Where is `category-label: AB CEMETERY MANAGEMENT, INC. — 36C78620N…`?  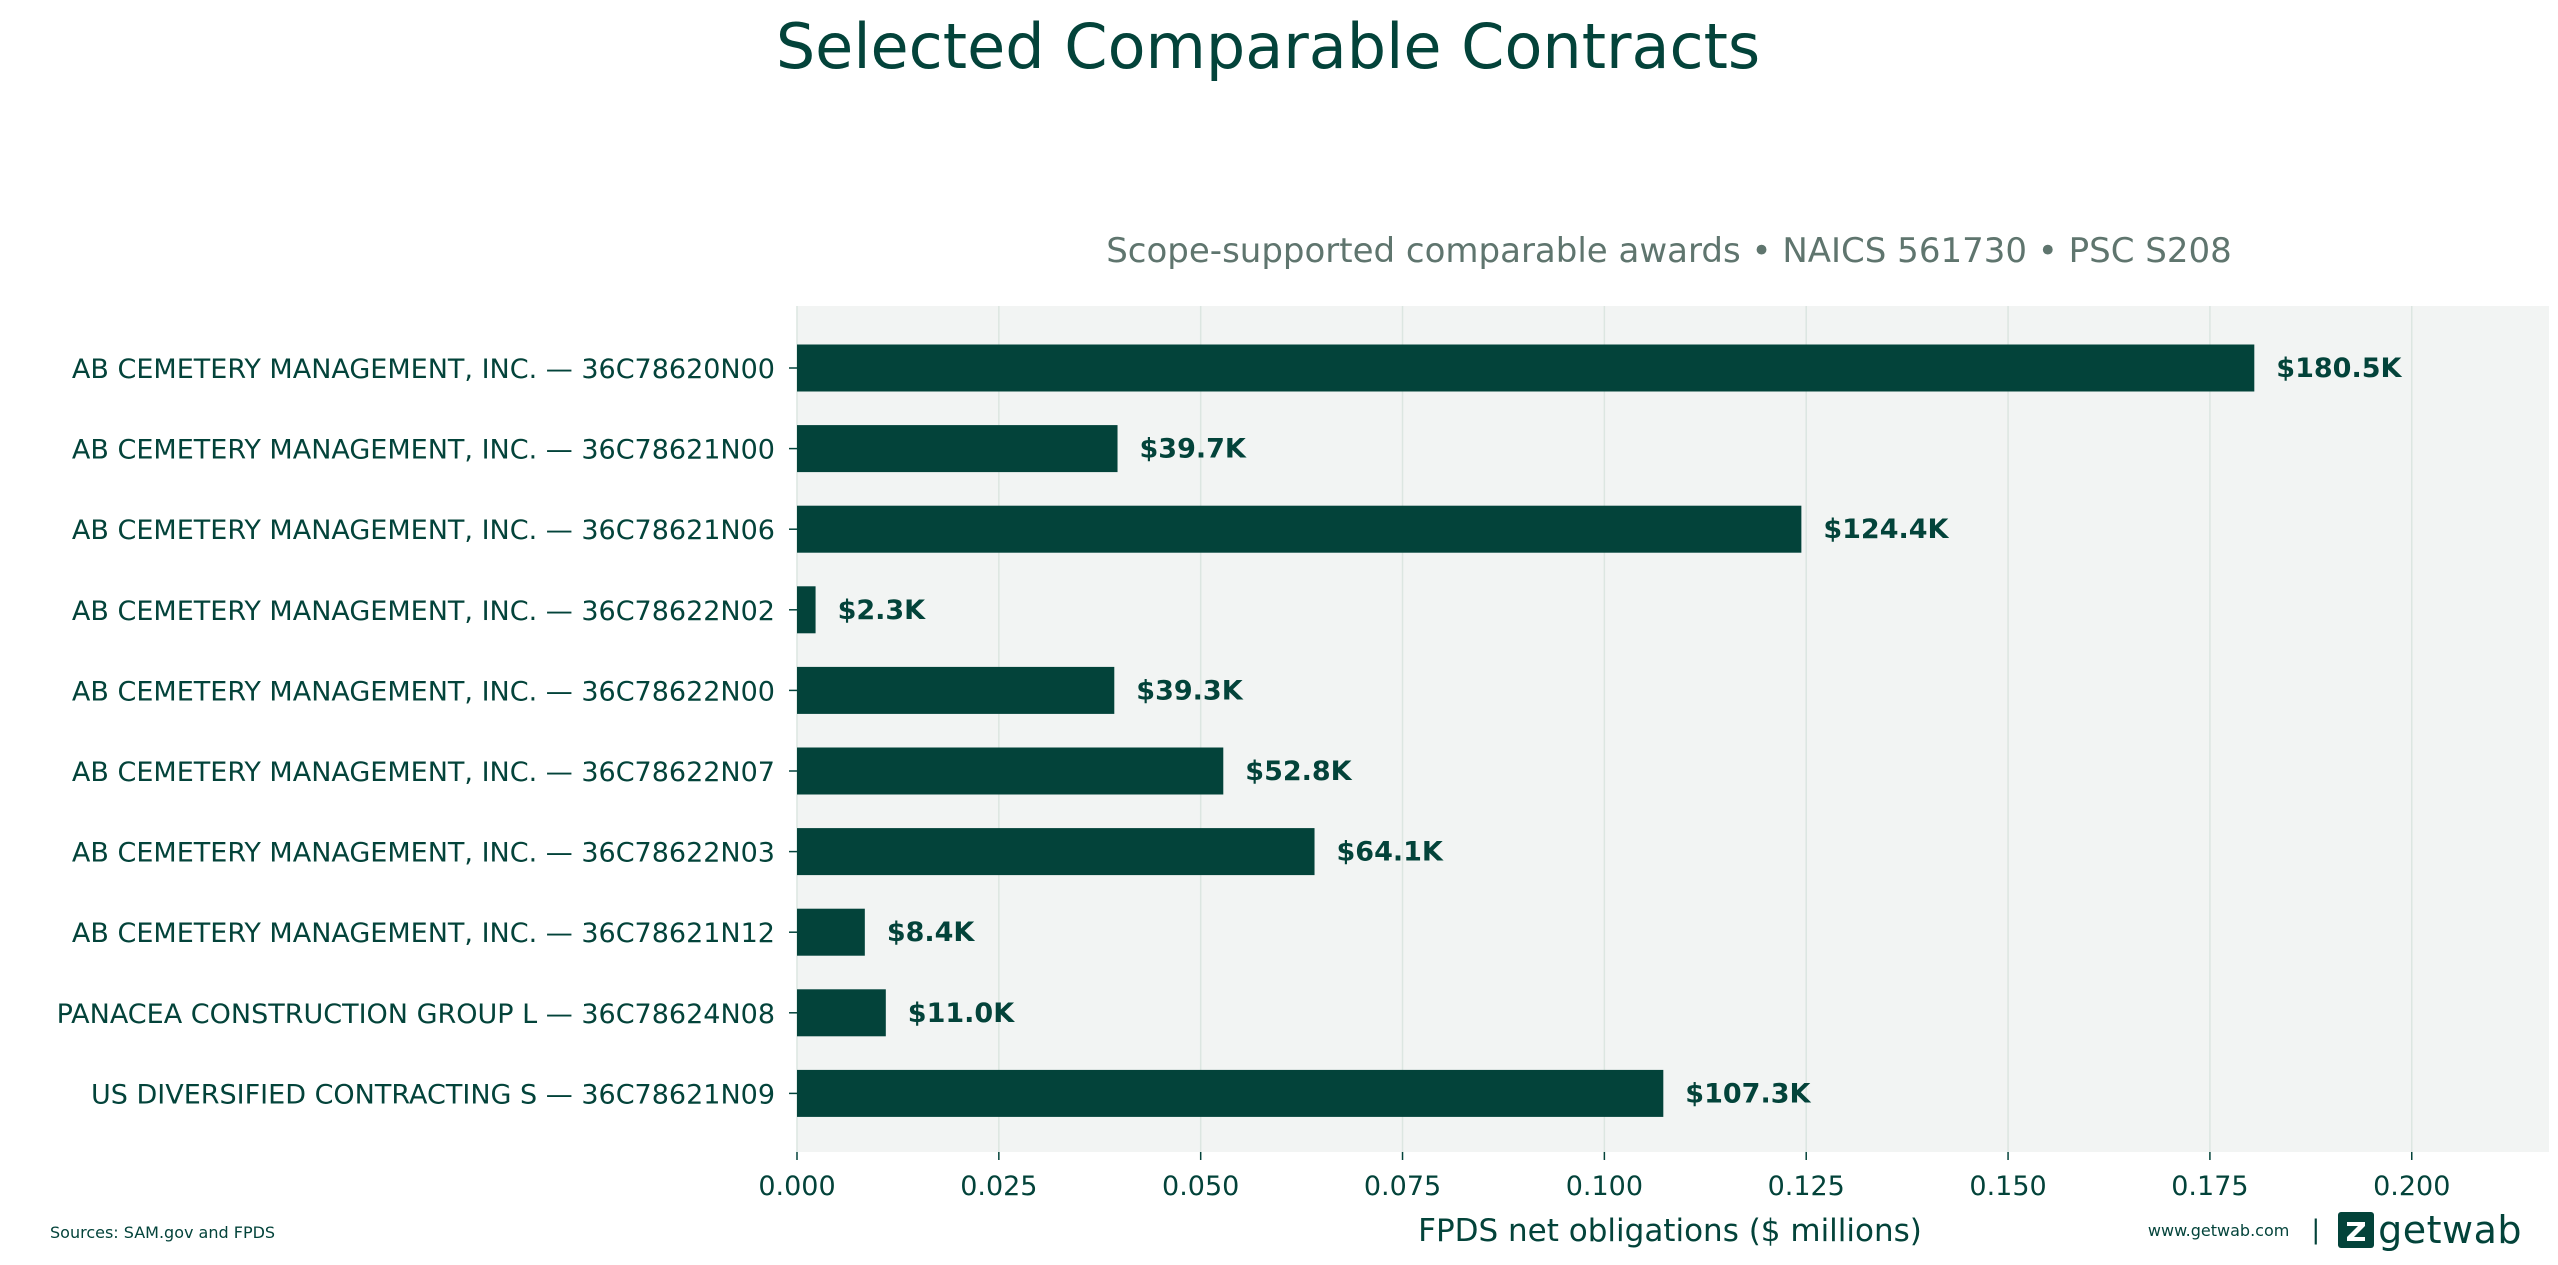 category-label: AB CEMETERY MANAGEMENT, INC. — 36C78620N… is located at coordinates (423, 369).